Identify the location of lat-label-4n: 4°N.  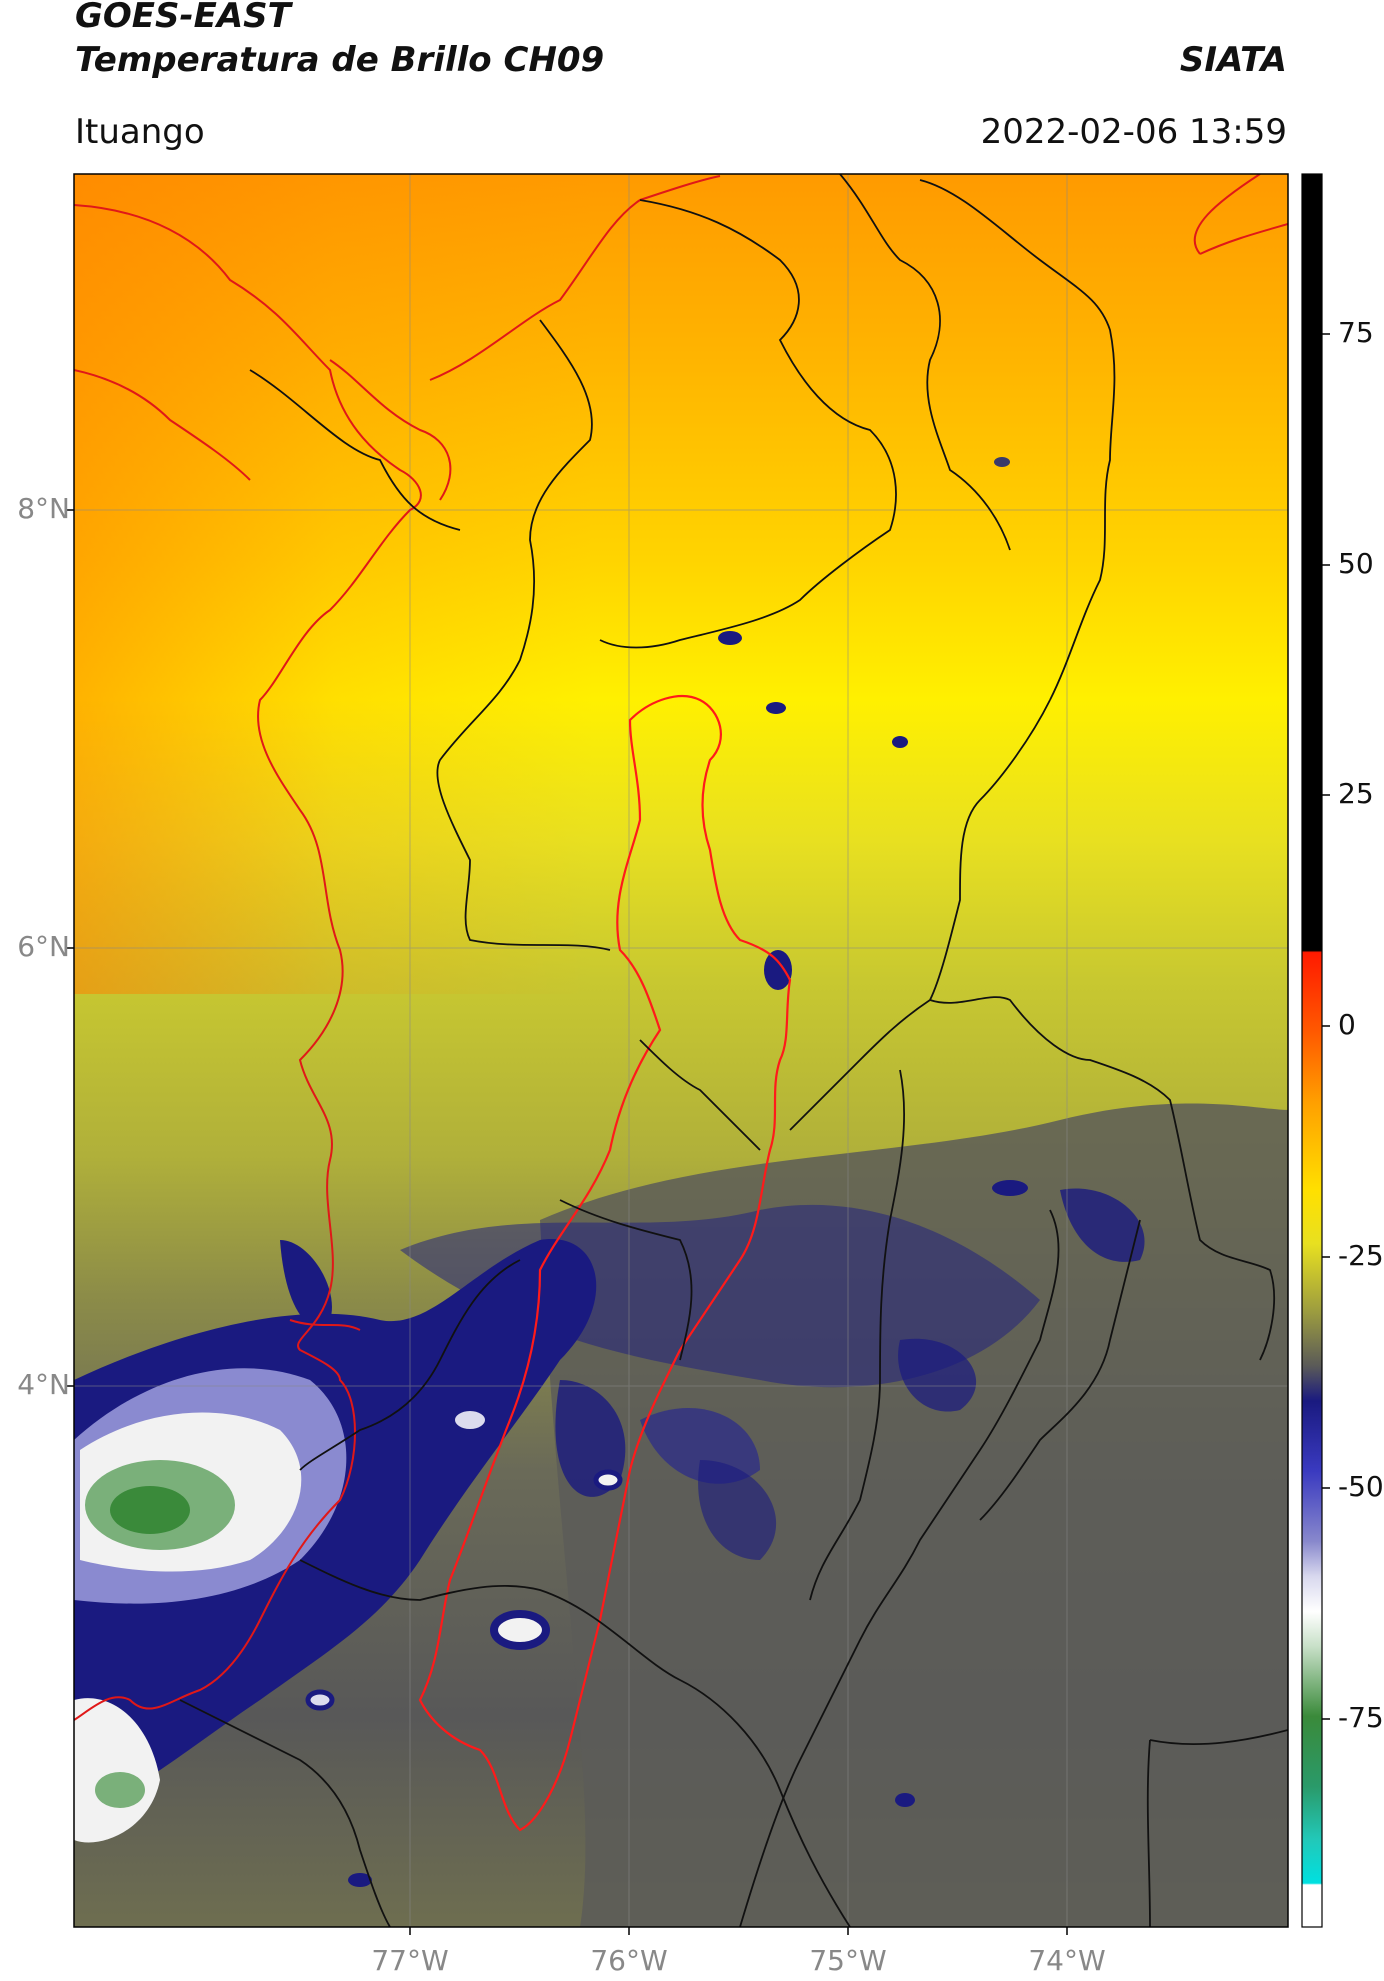
(43, 1384).